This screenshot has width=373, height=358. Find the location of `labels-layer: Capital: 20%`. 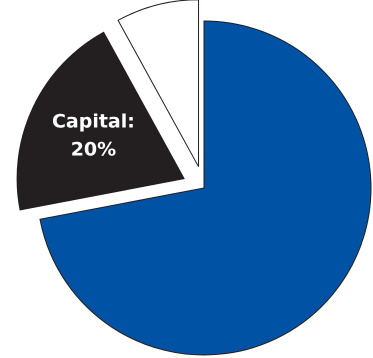

labels-layer: Capital: 20% is located at coordinates (93, 135).